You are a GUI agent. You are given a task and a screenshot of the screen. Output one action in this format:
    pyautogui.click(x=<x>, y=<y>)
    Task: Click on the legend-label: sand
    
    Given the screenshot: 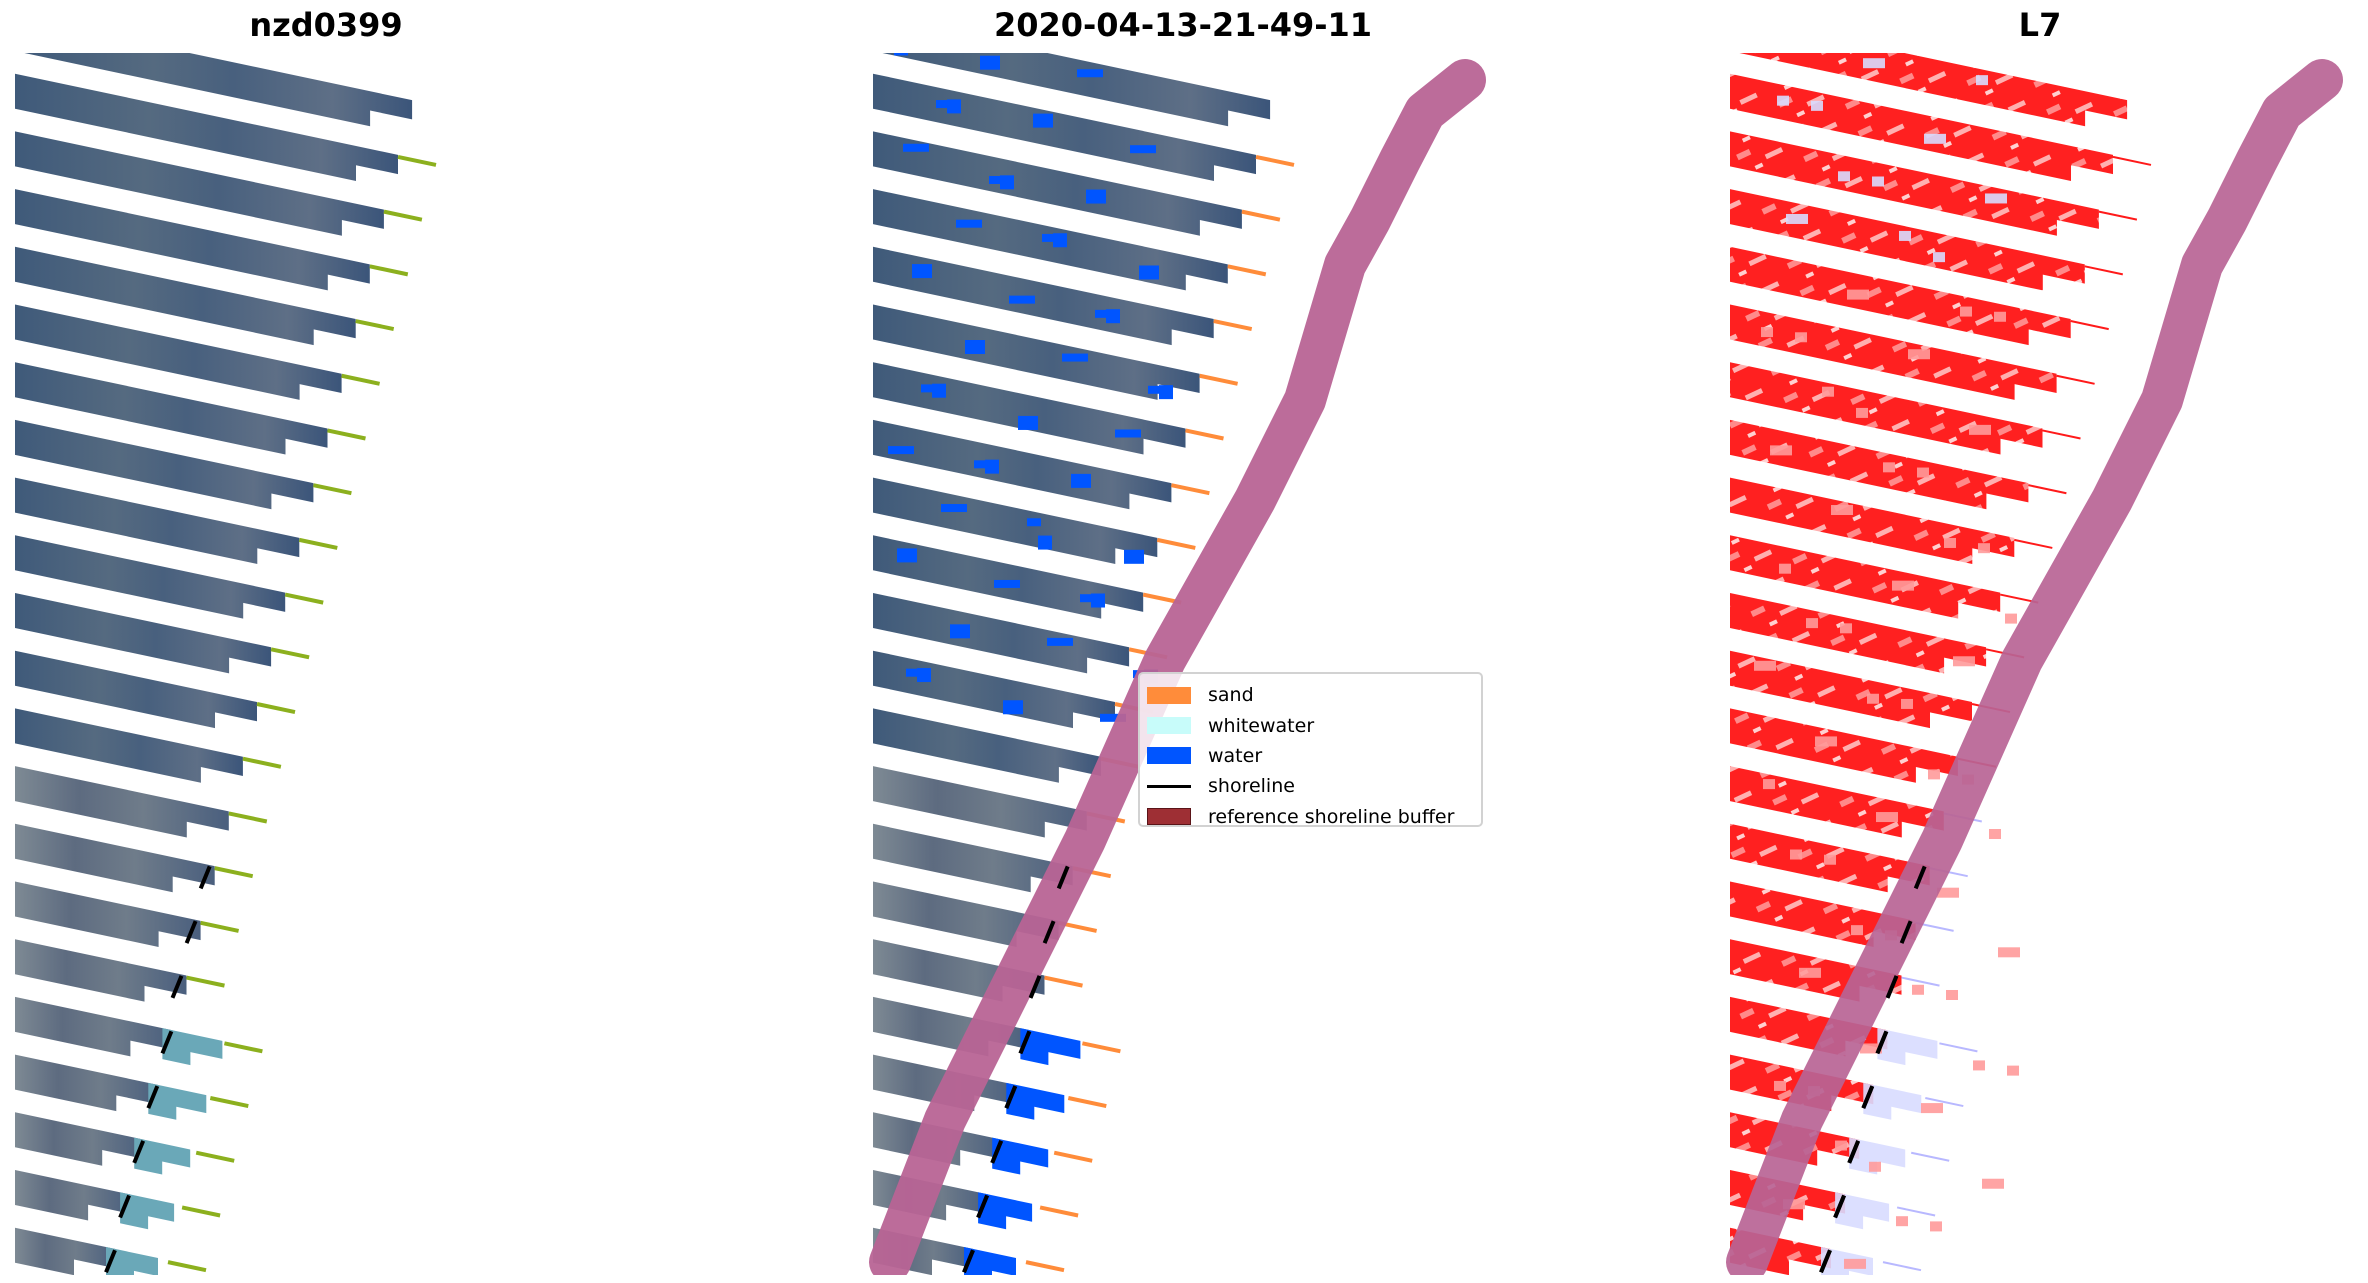 What is the action you would take?
    pyautogui.click(x=1231, y=695)
    